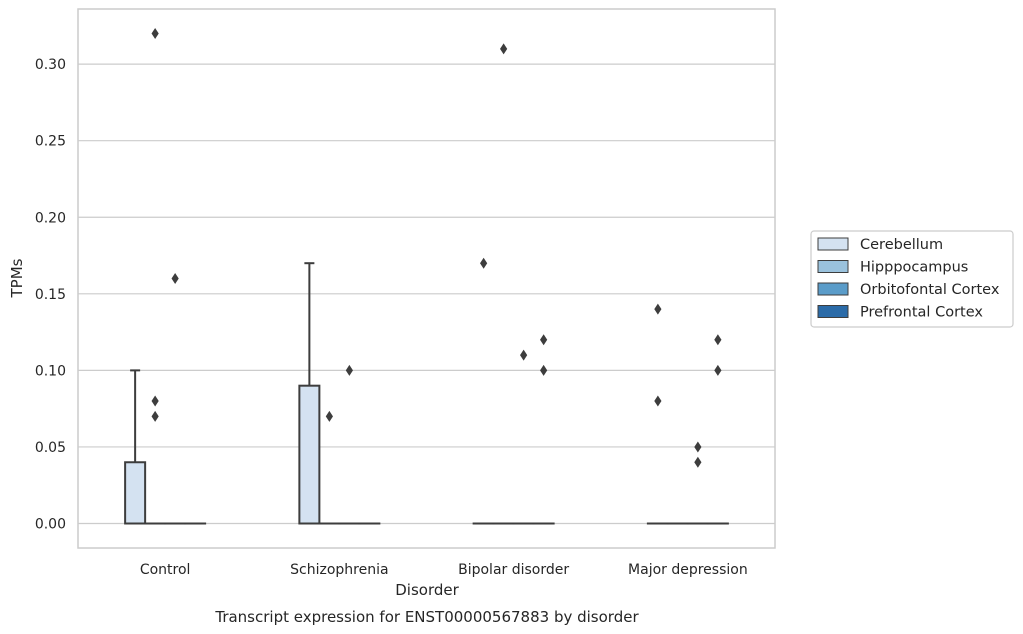 This screenshot has height=634, width=1023. I want to click on x-tick-label: Control, so click(165, 570).